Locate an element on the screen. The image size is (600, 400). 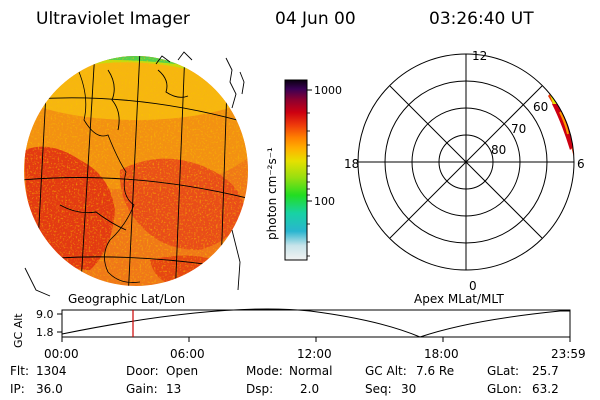
xtick-1800: 18:00 is located at coordinates (441, 354).